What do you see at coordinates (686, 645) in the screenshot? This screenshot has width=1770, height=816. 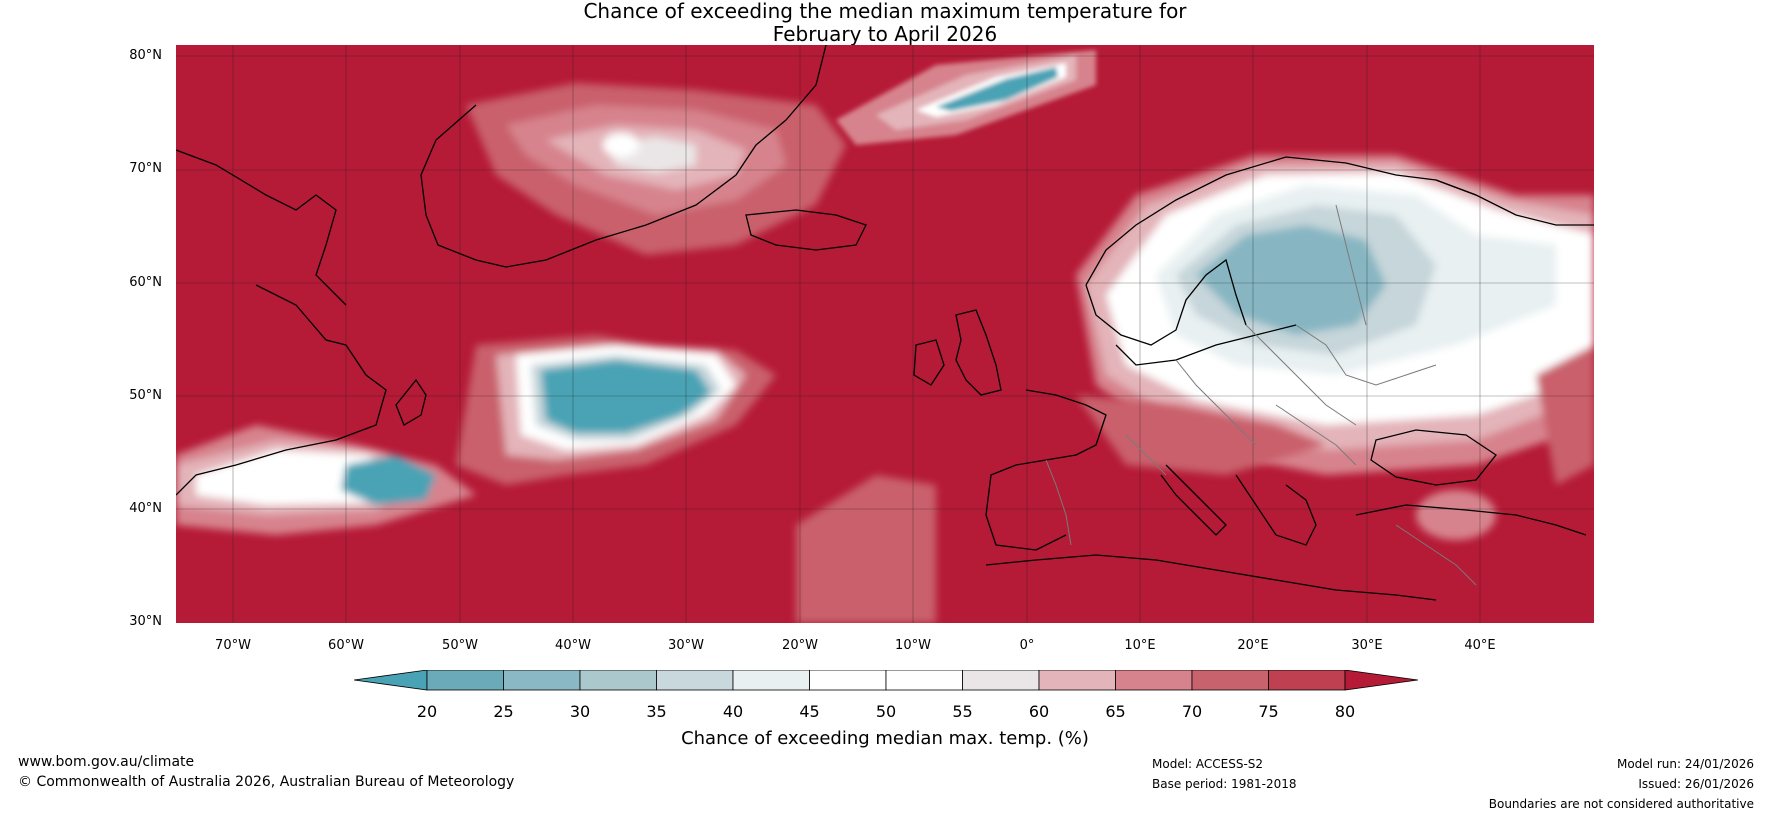 I see `lon-label-30w: 30°W` at bounding box center [686, 645].